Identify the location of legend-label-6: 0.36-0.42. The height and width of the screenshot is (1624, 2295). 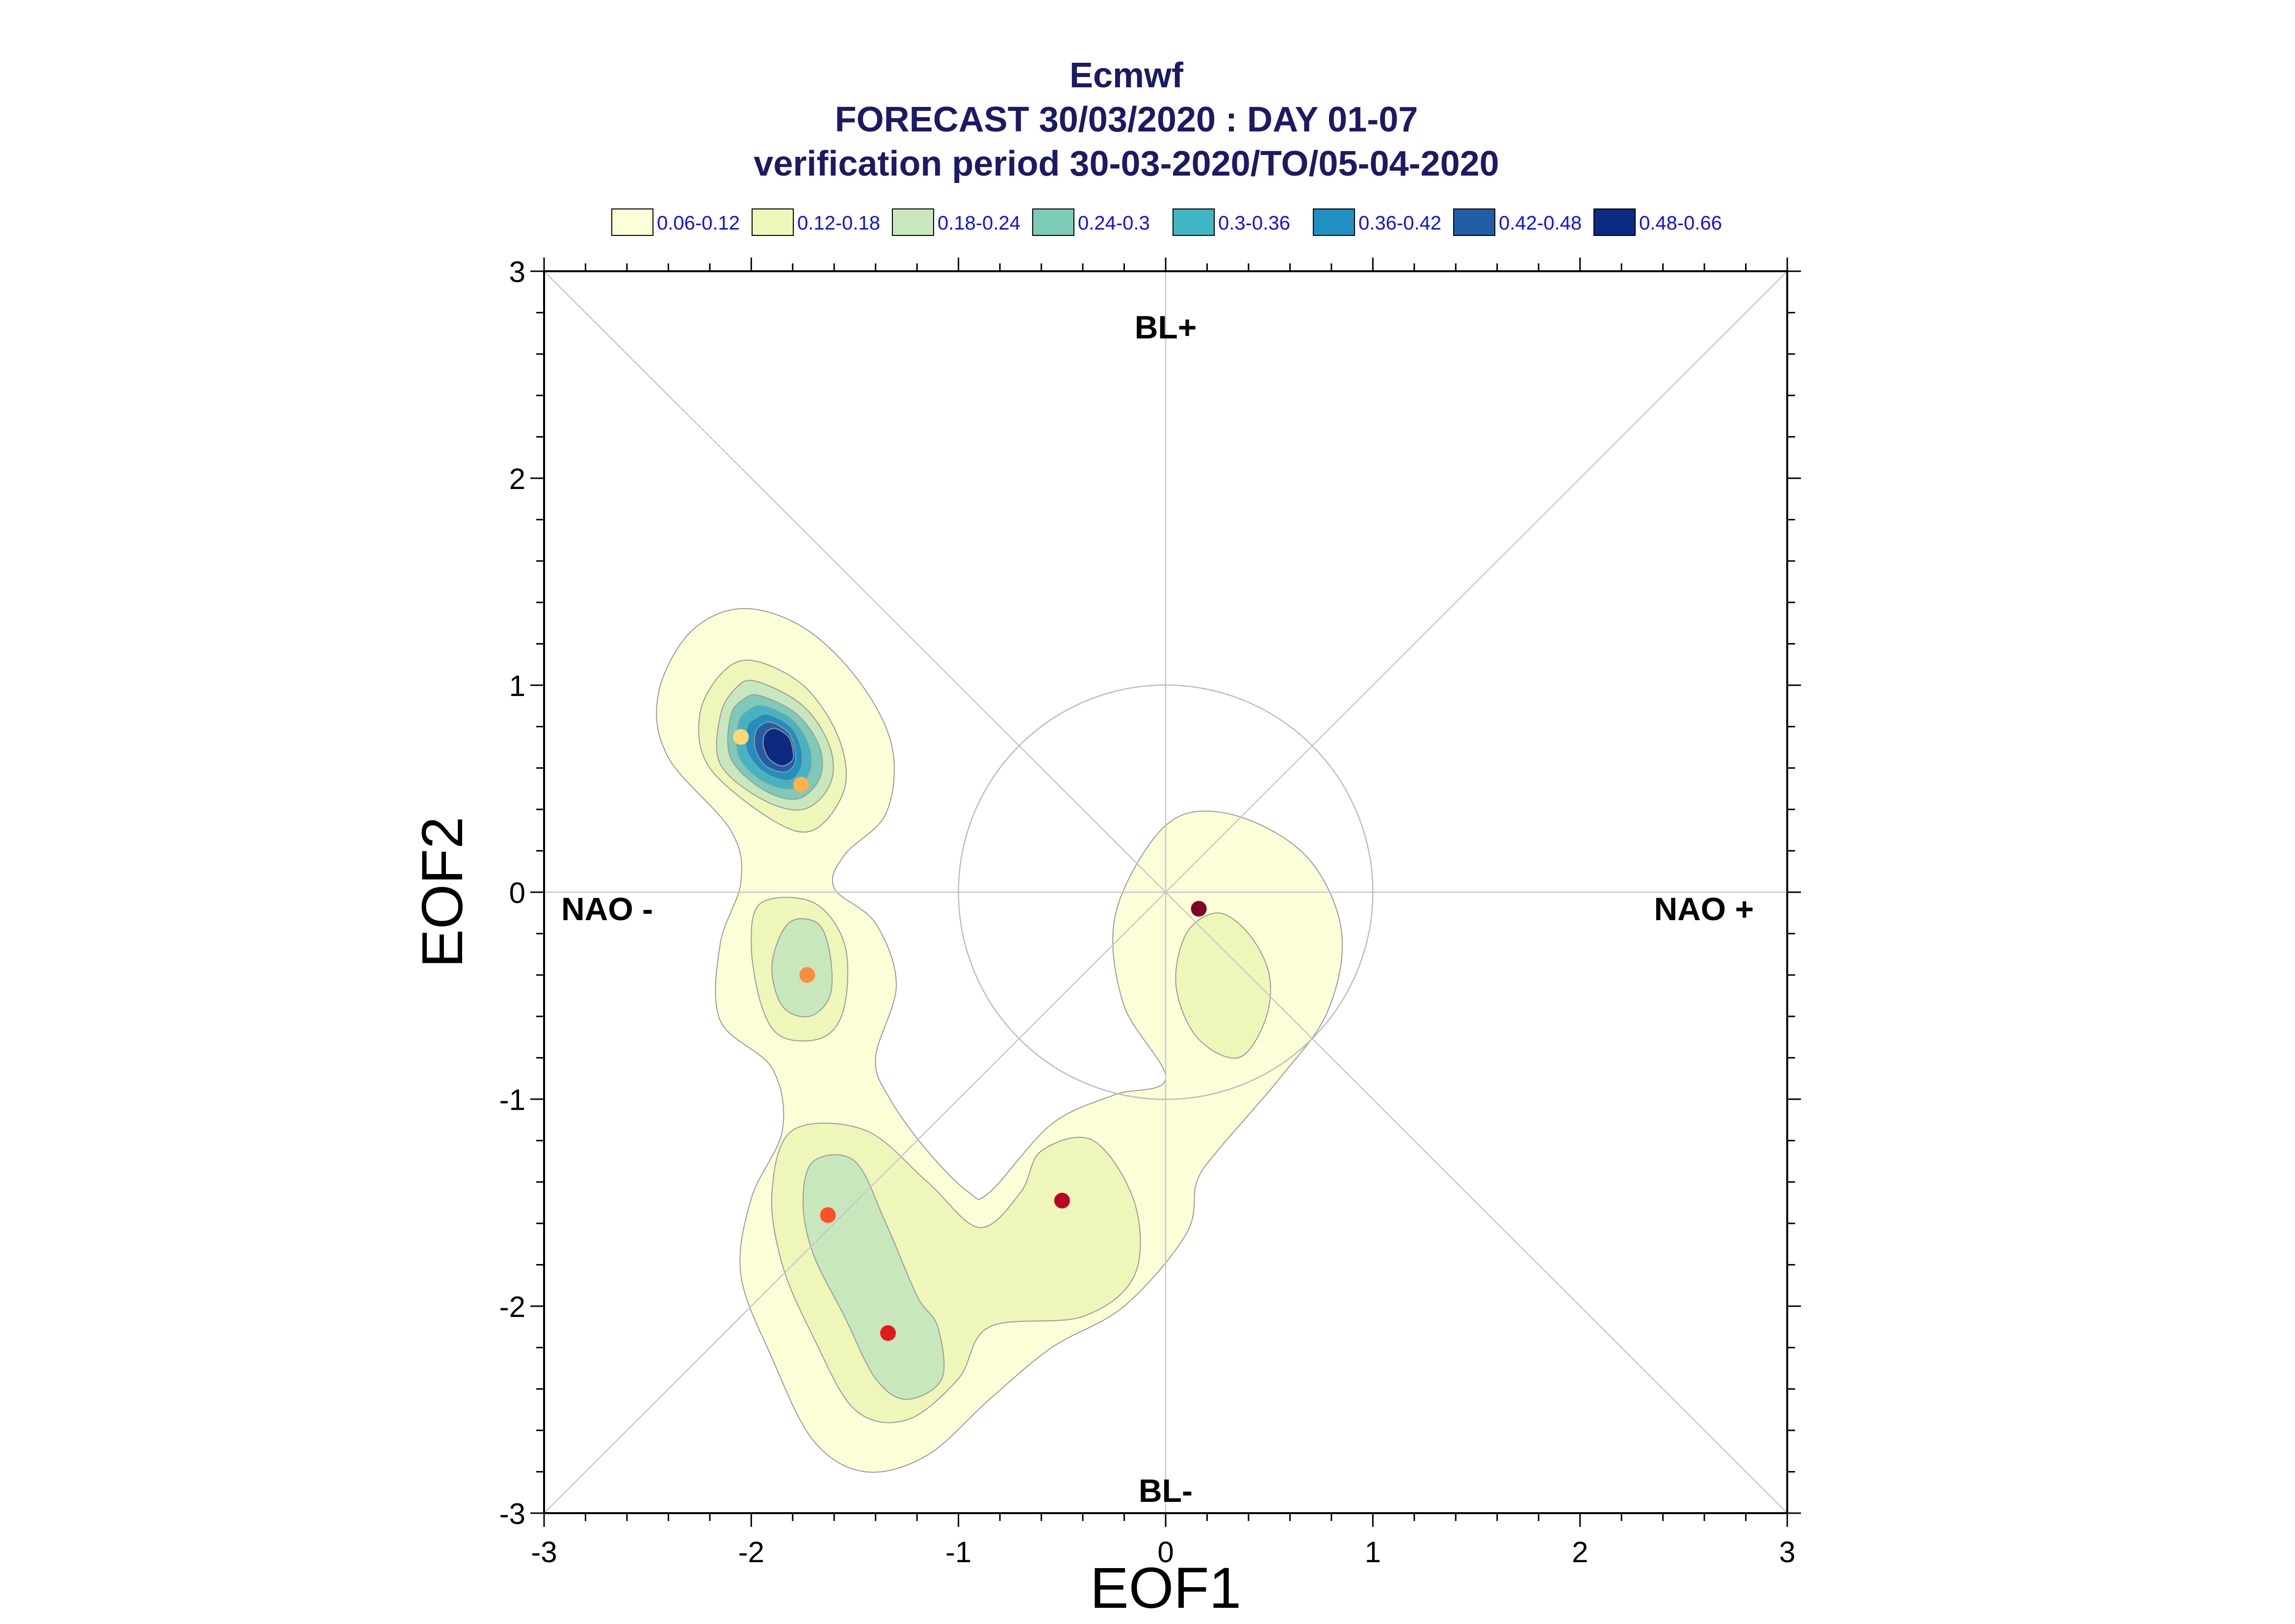
(1400, 223).